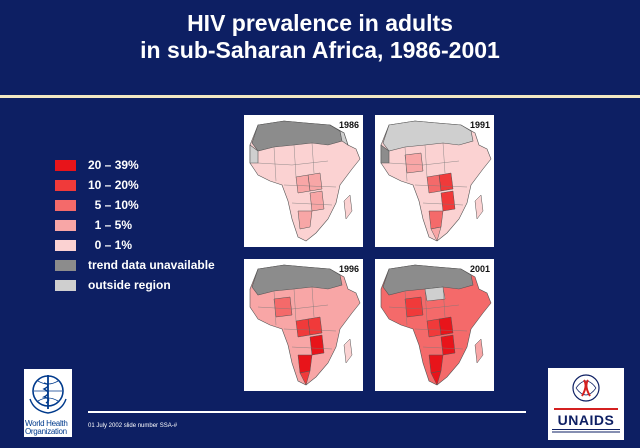  What do you see at coordinates (320, 96) in the screenshot?
I see `title-divider` at bounding box center [320, 96].